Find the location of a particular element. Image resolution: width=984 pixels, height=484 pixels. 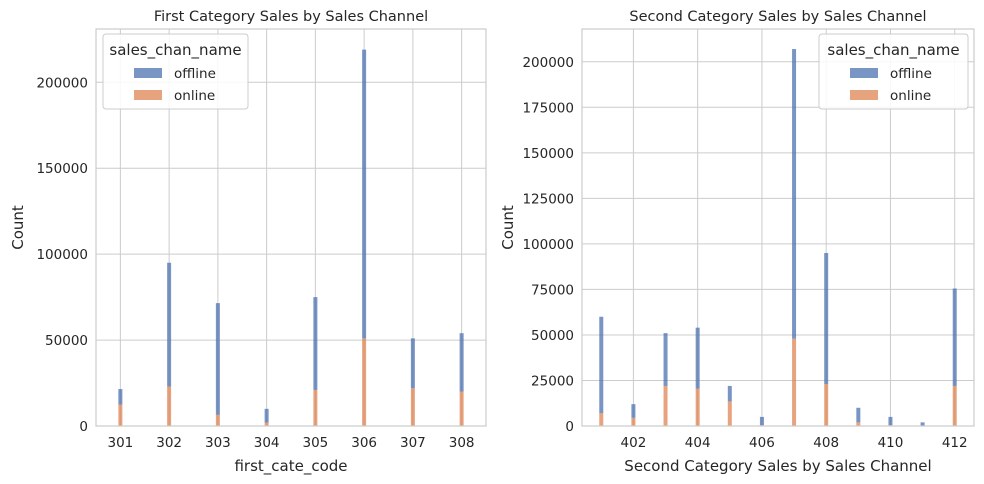

x-axis-label: Second Category Sales by Sales Channel is located at coordinates (777, 466).